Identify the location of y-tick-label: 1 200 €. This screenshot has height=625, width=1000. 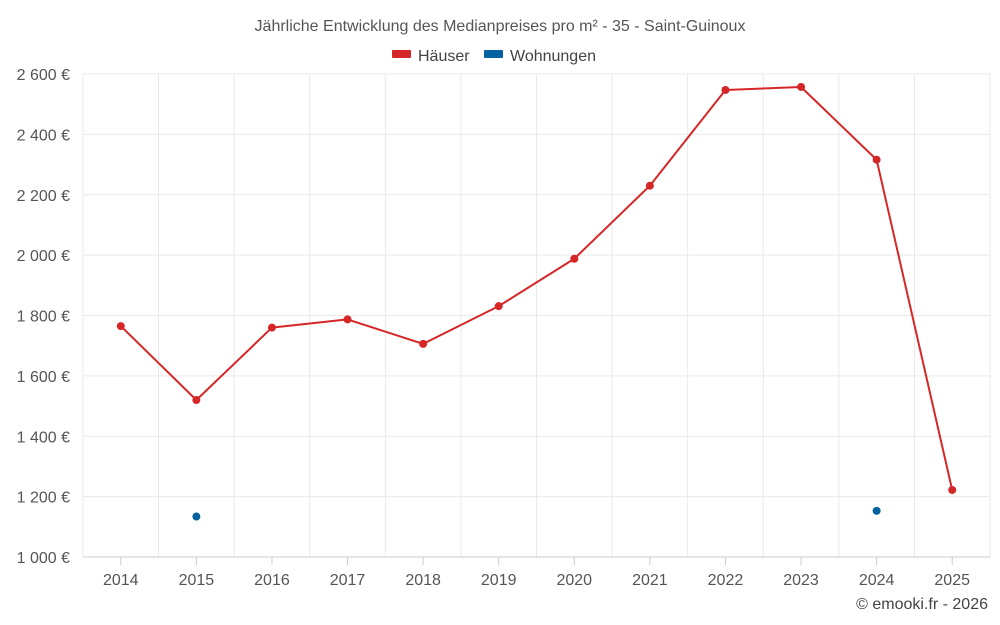
(43, 498).